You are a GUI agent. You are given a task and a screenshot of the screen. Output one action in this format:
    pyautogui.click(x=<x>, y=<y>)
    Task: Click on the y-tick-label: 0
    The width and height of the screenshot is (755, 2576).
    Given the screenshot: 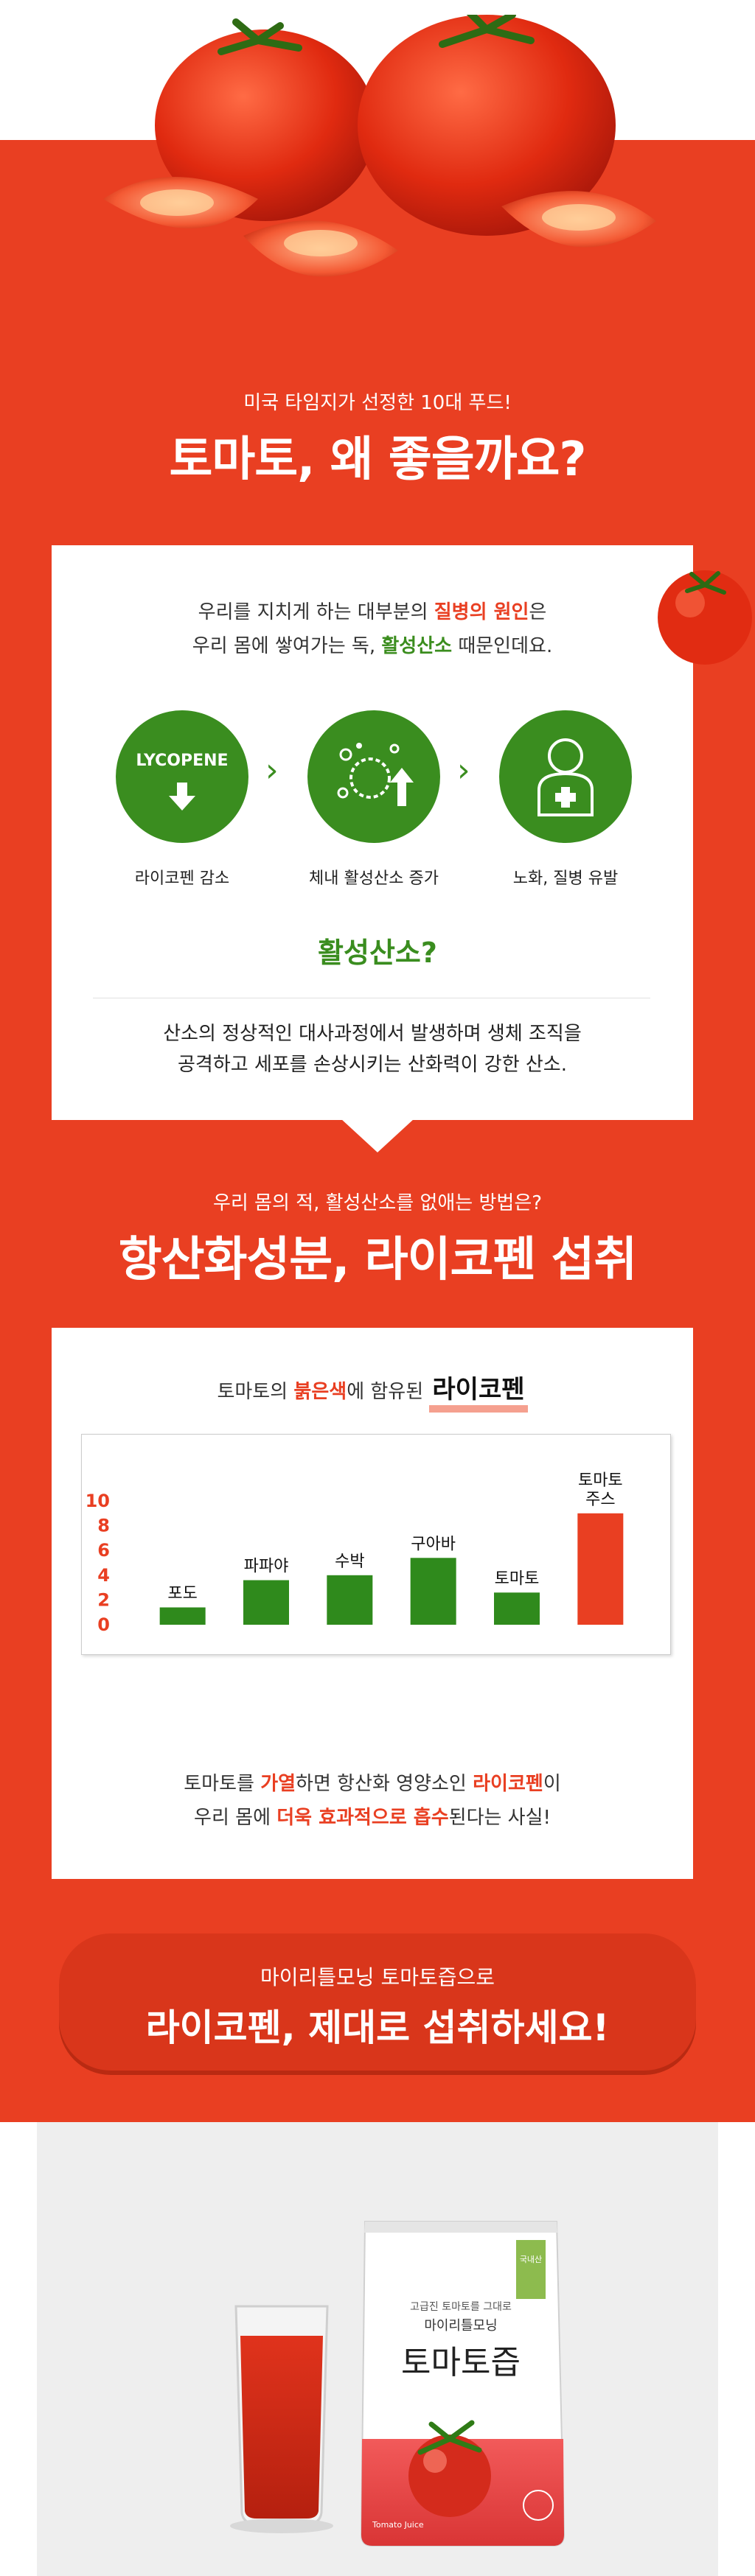 What is the action you would take?
    pyautogui.click(x=103, y=1624)
    